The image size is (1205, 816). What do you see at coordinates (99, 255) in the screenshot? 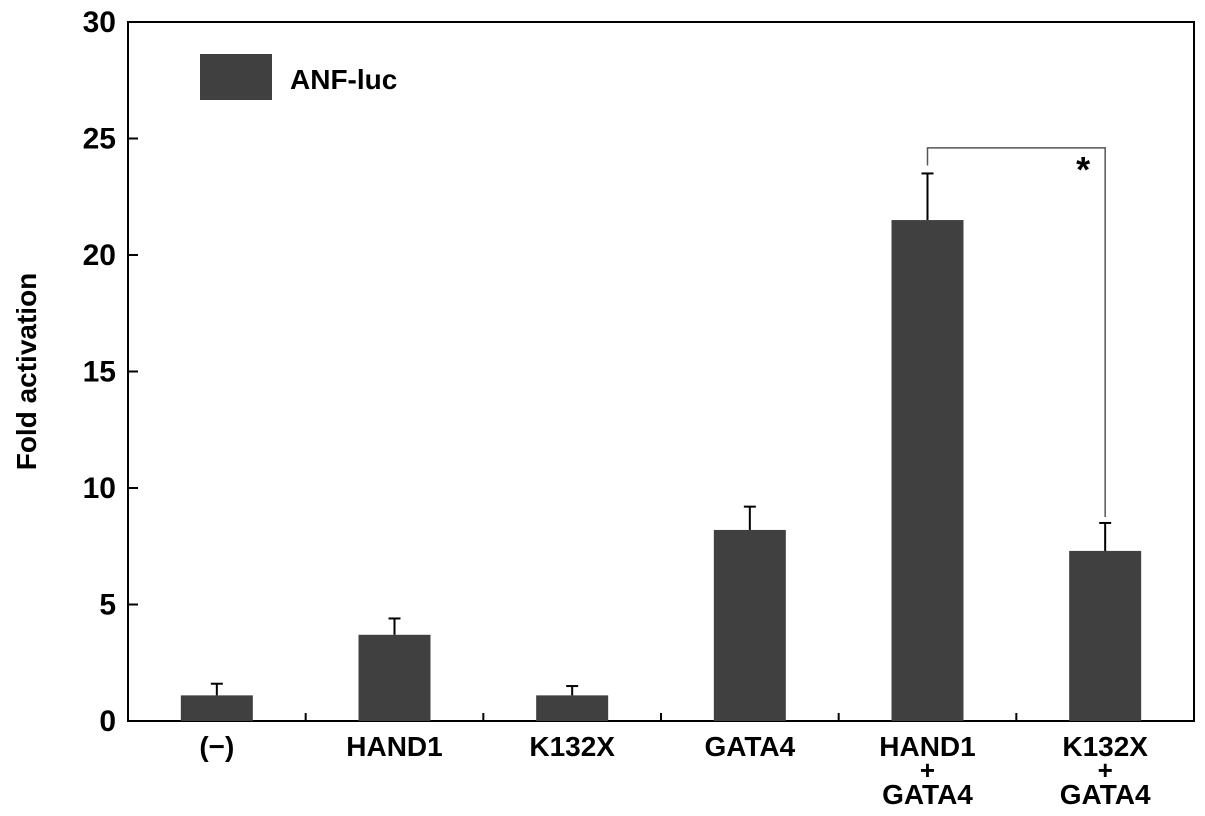
I see `y-tick-label: 20` at bounding box center [99, 255].